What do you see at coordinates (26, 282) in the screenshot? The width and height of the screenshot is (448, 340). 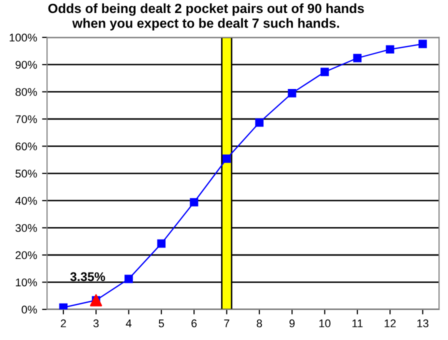 I see `y-tick-label: 10%` at bounding box center [26, 282].